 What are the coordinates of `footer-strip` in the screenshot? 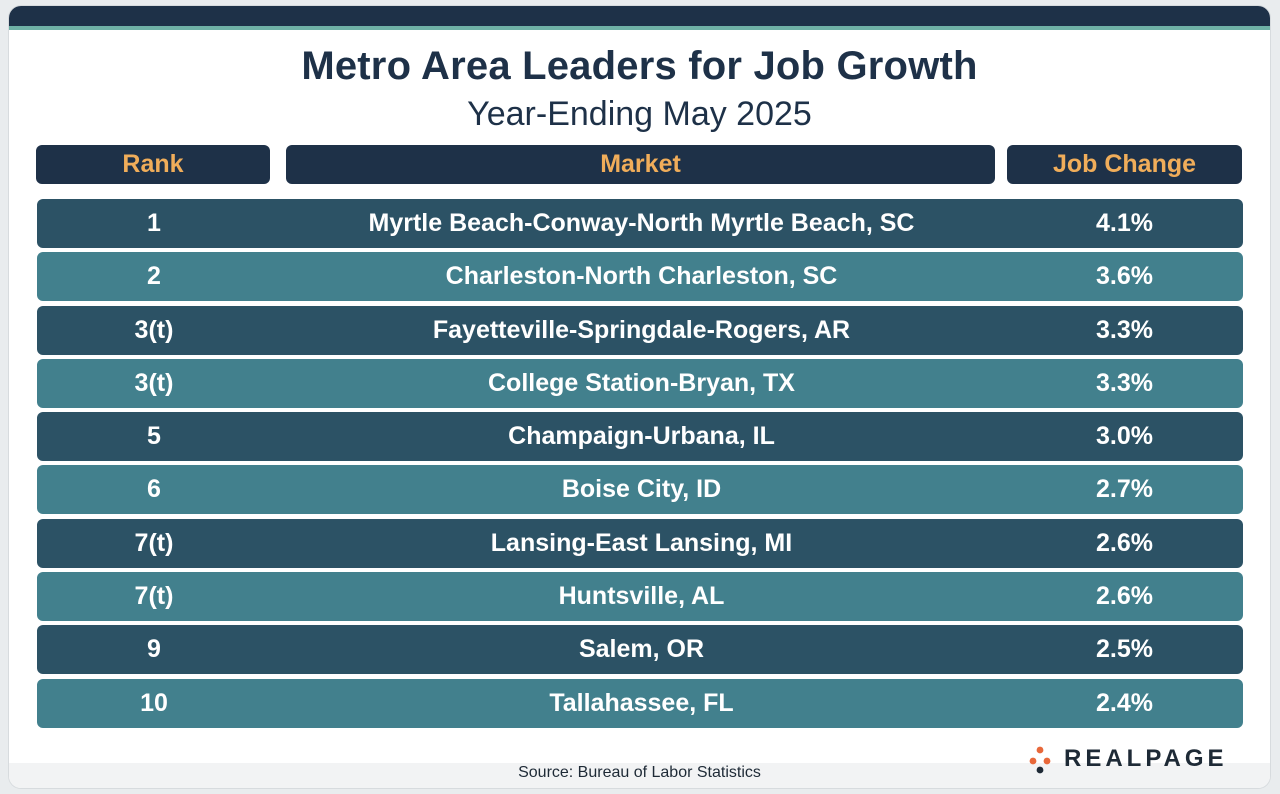 It's located at (639, 775).